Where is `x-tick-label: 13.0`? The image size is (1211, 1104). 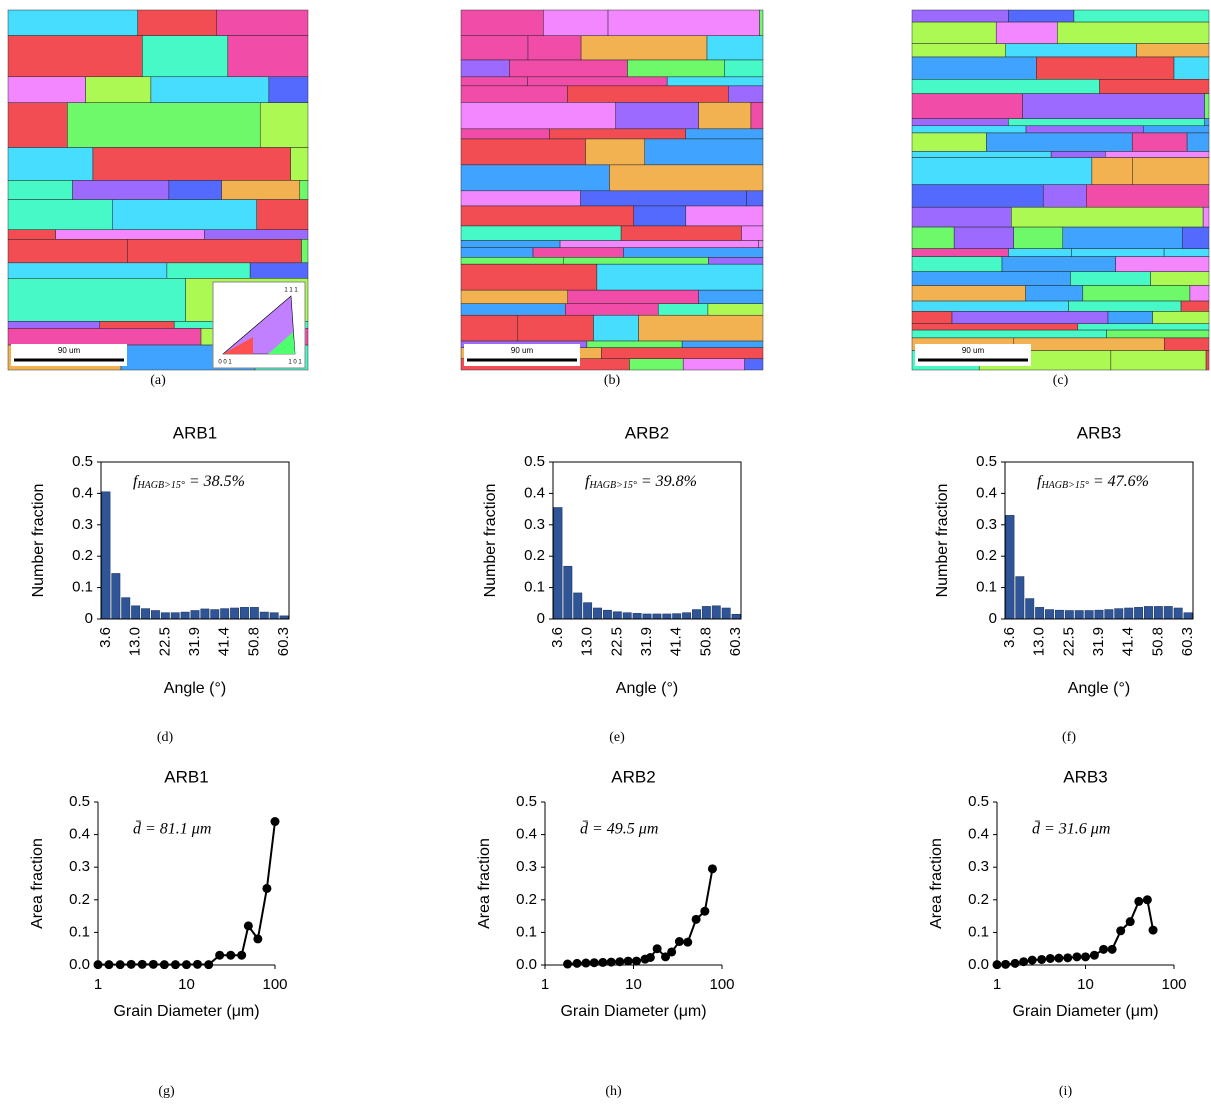
x-tick-label: 13.0 is located at coordinates (135, 641).